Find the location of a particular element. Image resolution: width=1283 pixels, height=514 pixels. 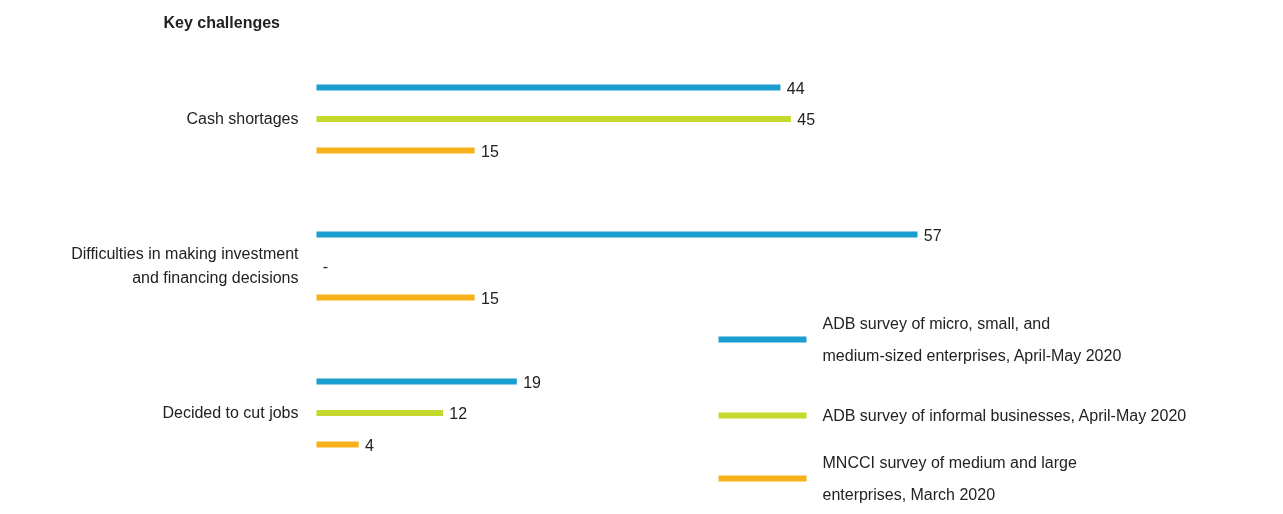

y-tick-label: Cash shortages is located at coordinates (242, 118).